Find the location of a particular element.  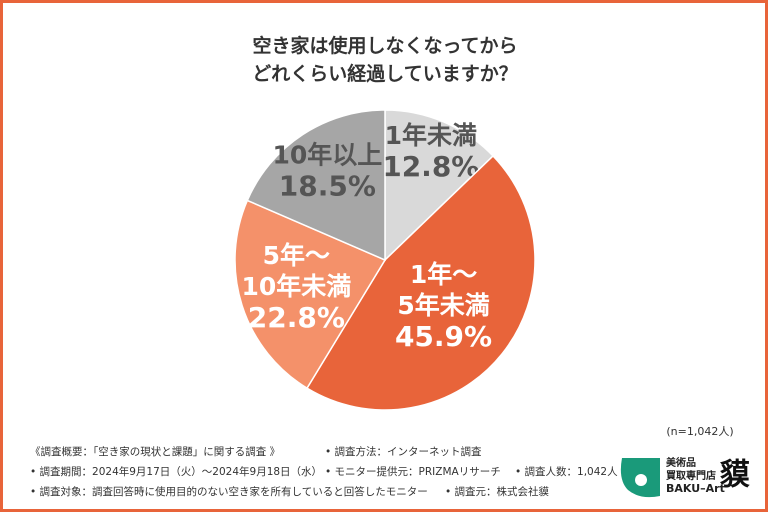

slice-label: 5年～ 10年未満 is located at coordinates (296, 271).